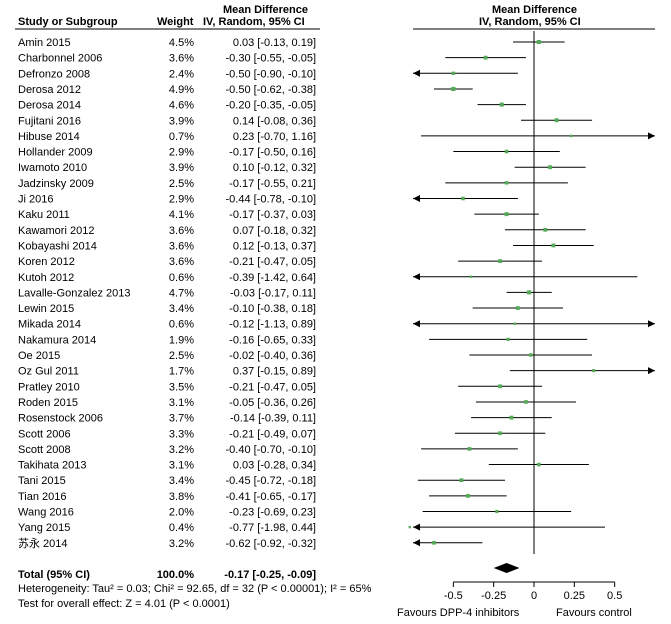 This screenshot has width=671, height=624. What do you see at coordinates (530, 22) in the screenshot?
I see `plot-subtitle: IV, Random, 95% CI` at bounding box center [530, 22].